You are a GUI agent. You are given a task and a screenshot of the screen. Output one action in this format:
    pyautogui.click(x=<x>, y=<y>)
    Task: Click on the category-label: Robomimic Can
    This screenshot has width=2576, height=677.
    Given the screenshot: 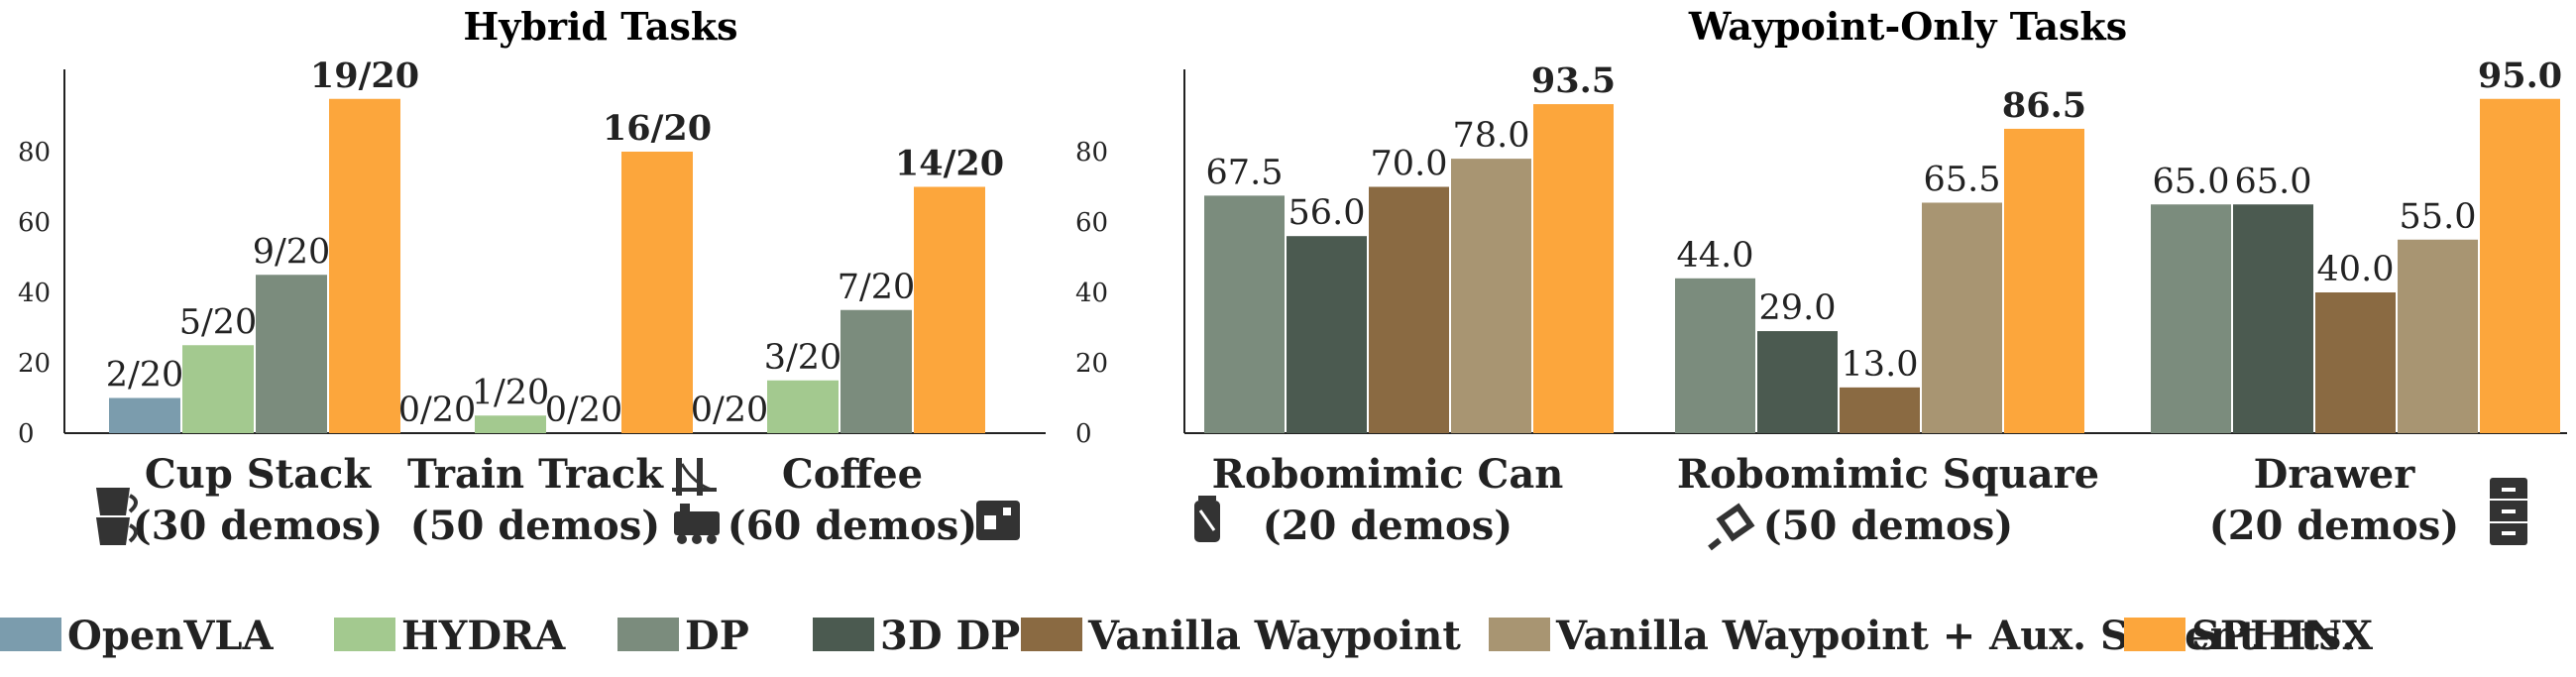 What is the action you would take?
    pyautogui.click(x=1388, y=474)
    